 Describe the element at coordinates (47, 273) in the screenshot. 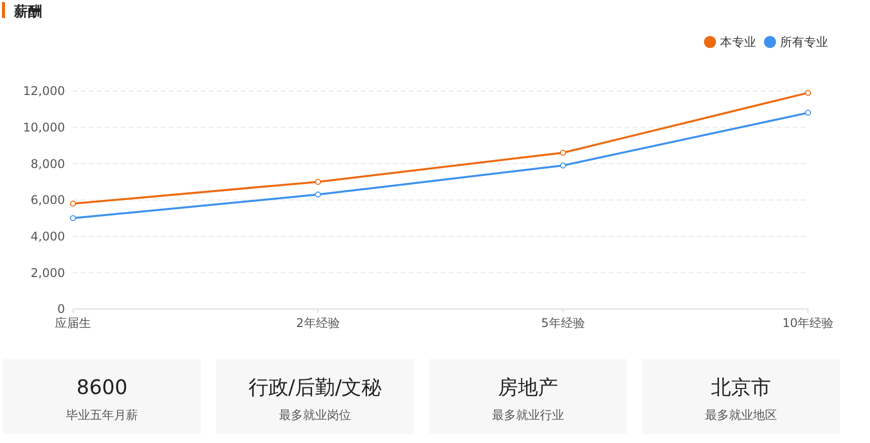

I see `y-tick-label: 2,000` at that location.